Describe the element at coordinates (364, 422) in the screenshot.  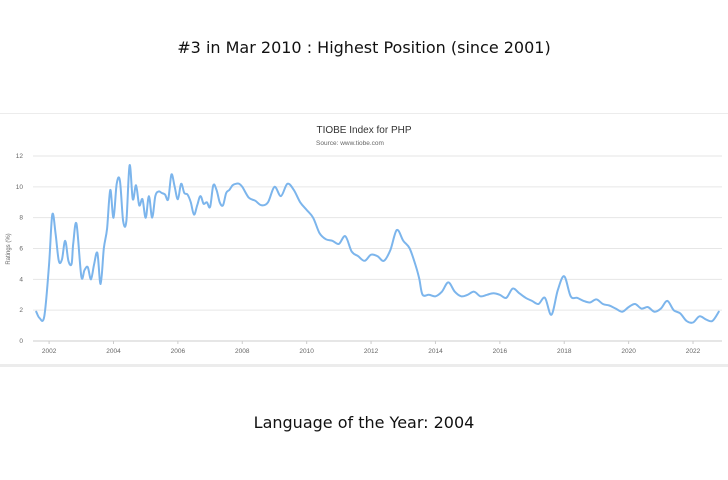
I see `bottom-heading: Language of the Year: 2004` at that location.